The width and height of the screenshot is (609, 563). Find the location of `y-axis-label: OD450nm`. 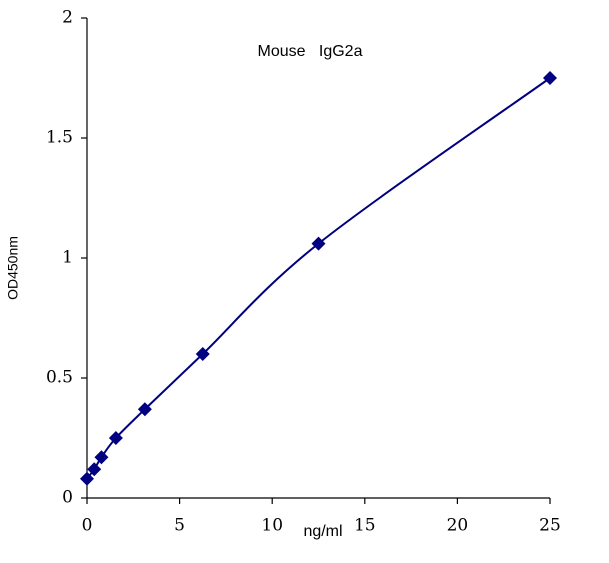

y-axis-label: OD450nm is located at coordinates (13, 268).